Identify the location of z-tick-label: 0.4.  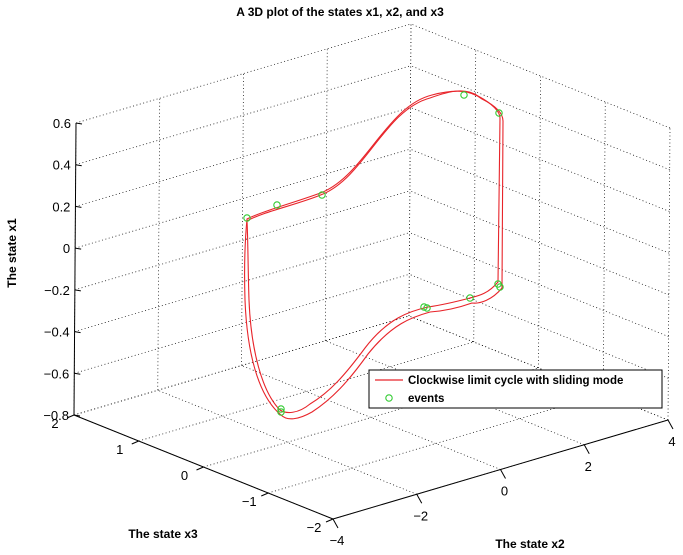
(62, 165).